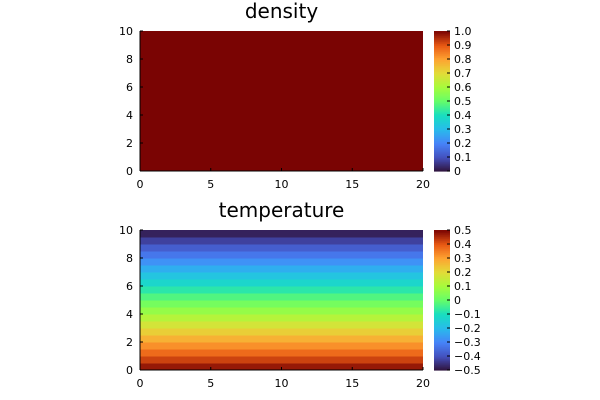 The width and height of the screenshot is (600, 400). I want to click on colorbar-tick-label: 0.3, so click(463, 258).